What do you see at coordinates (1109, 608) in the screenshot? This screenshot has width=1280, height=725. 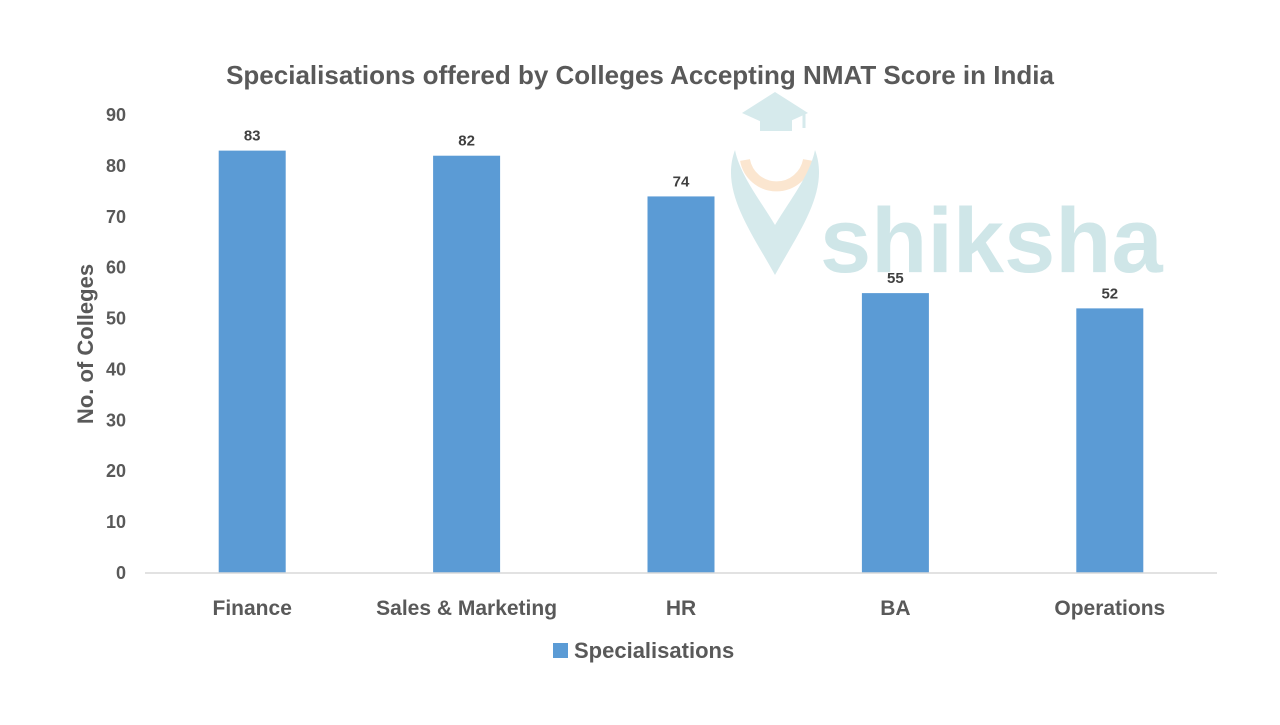 I see `x-tick-label: Operations` at bounding box center [1109, 608].